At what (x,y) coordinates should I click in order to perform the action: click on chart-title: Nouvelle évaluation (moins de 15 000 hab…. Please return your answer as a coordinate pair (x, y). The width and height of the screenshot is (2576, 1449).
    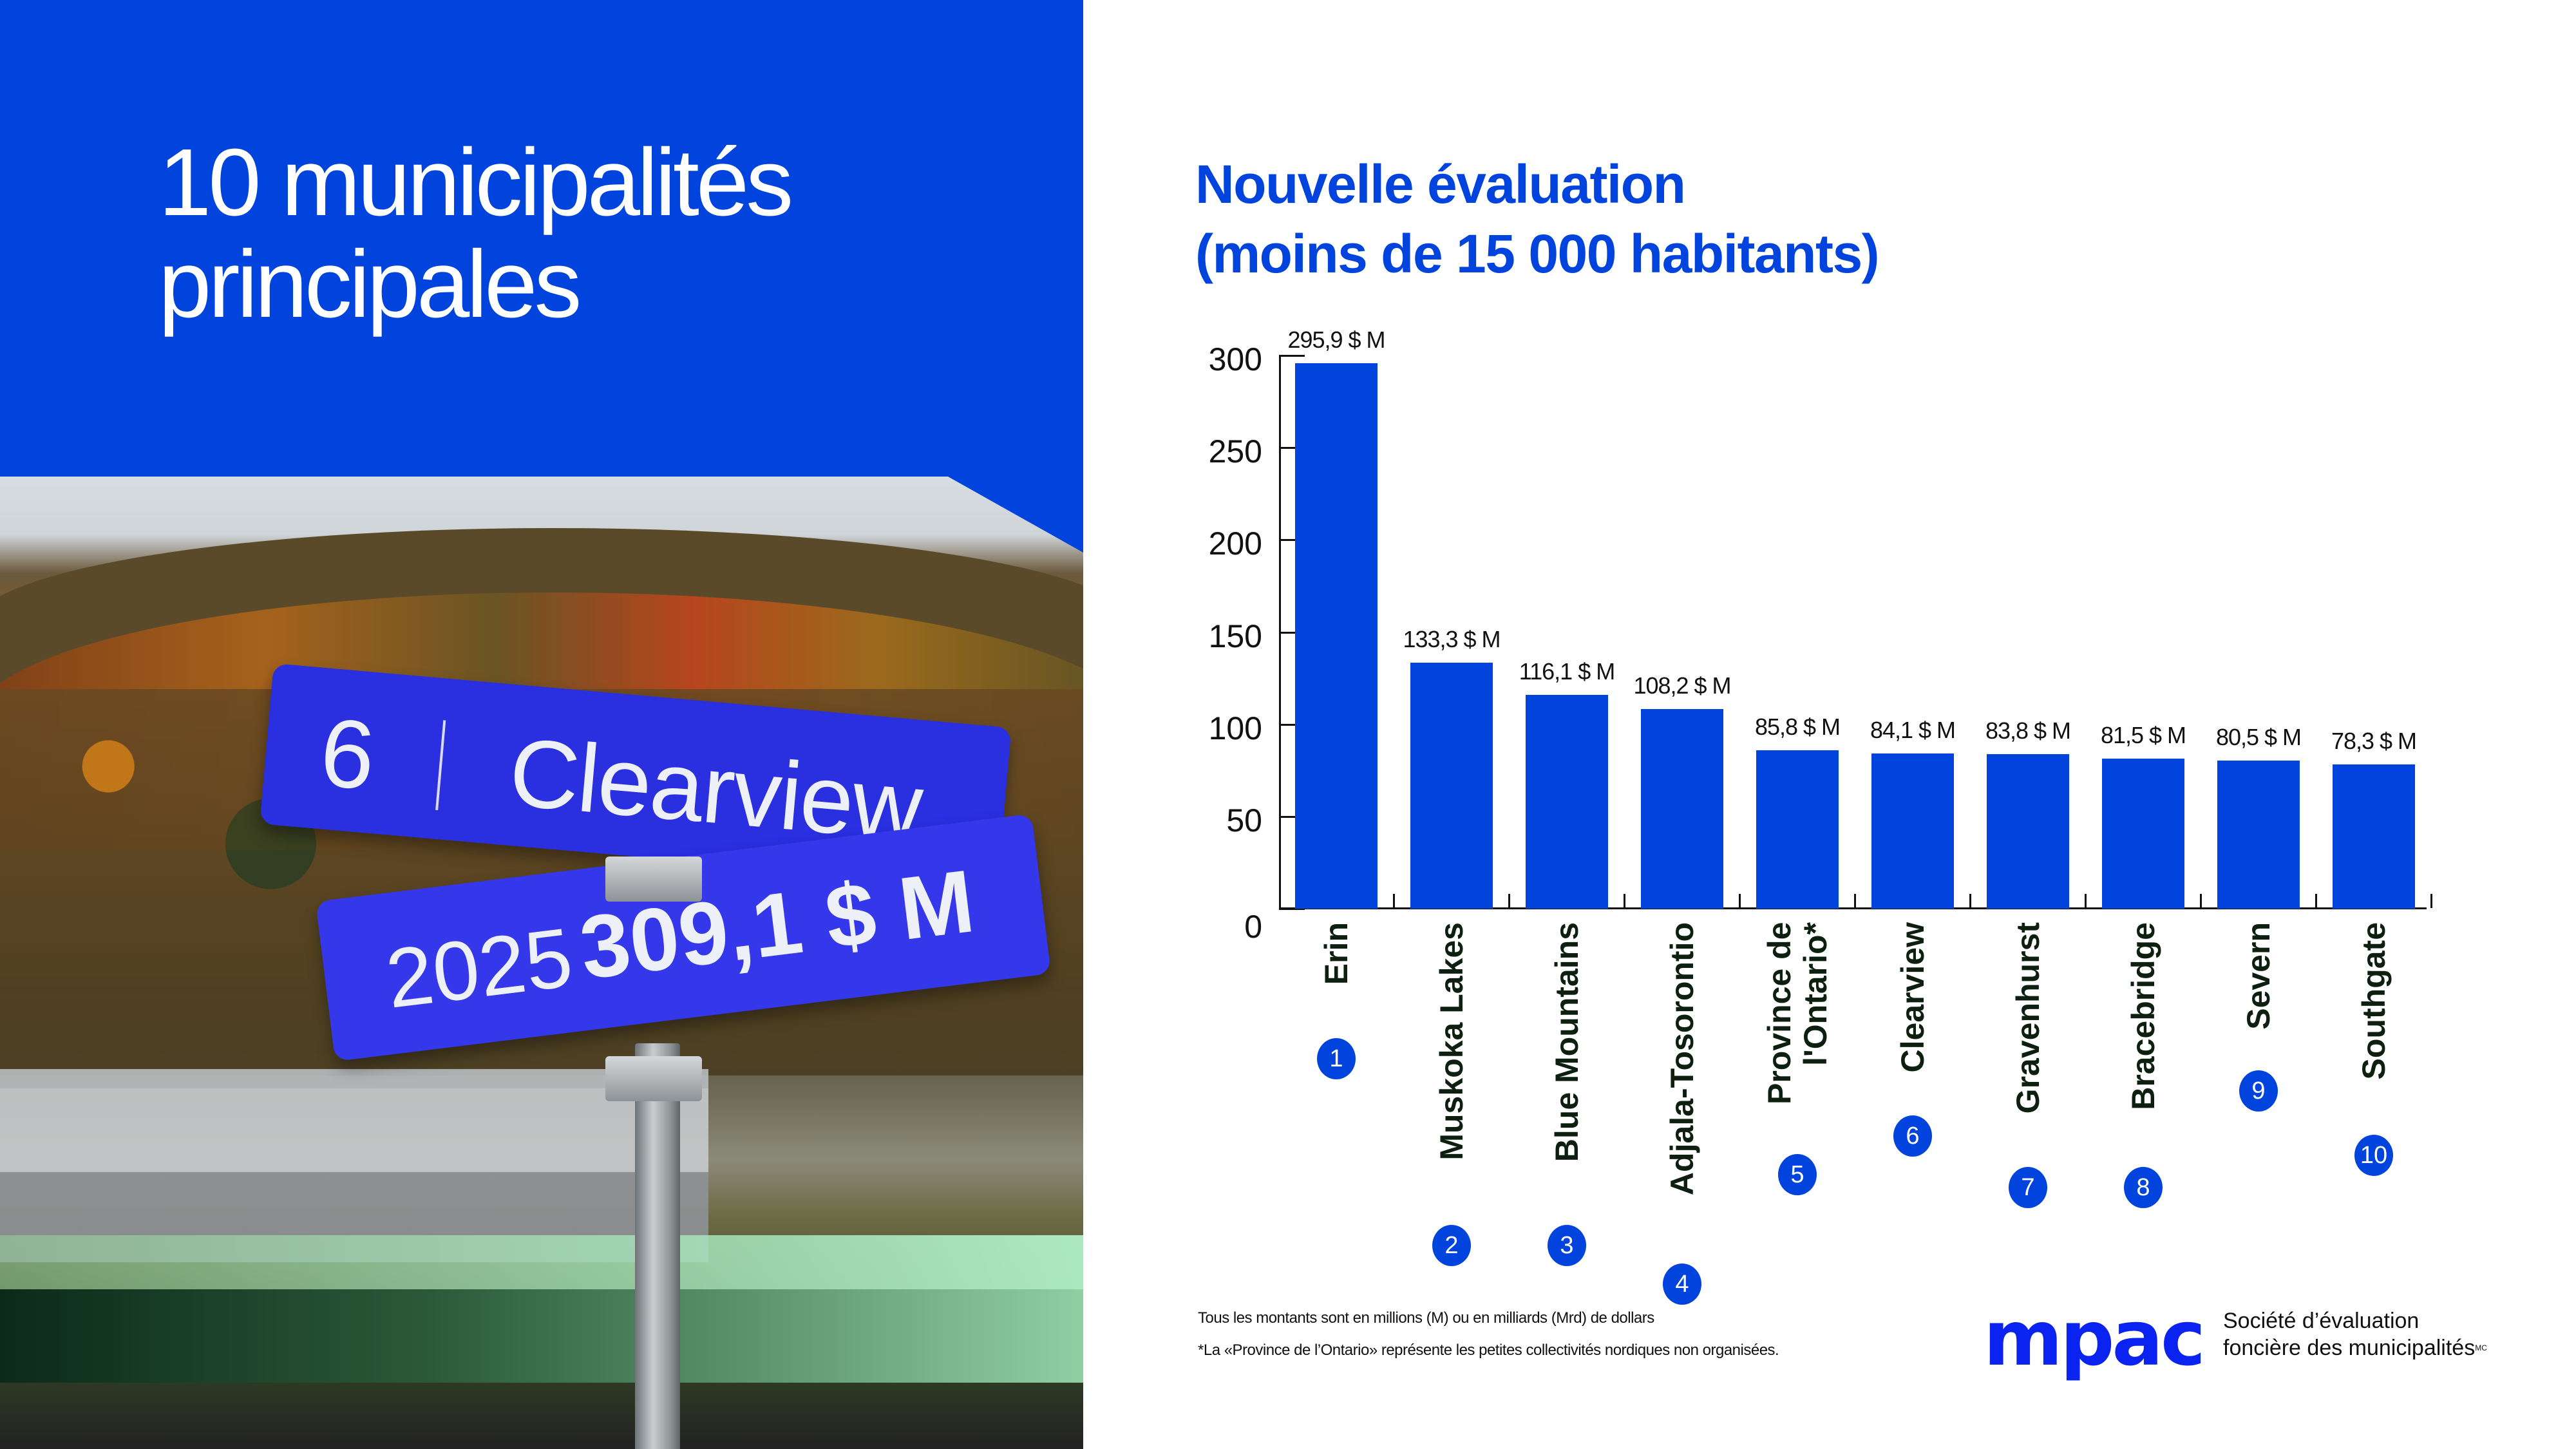
    Looking at the image, I should click on (1537, 219).